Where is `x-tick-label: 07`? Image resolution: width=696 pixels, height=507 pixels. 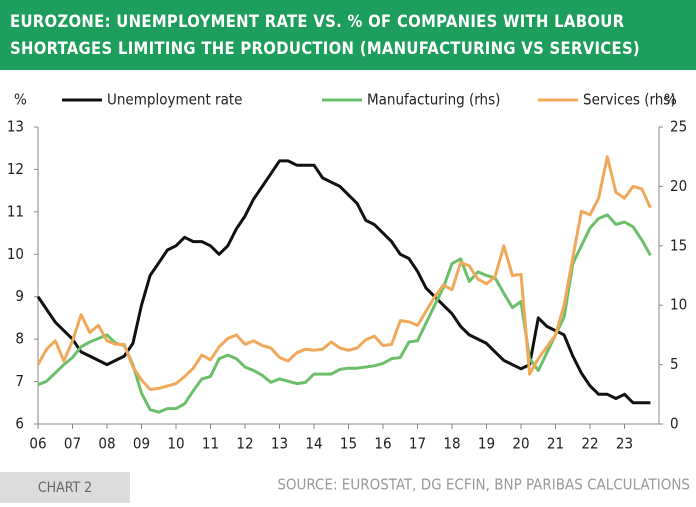
x-tick-label: 07 is located at coordinates (72, 444).